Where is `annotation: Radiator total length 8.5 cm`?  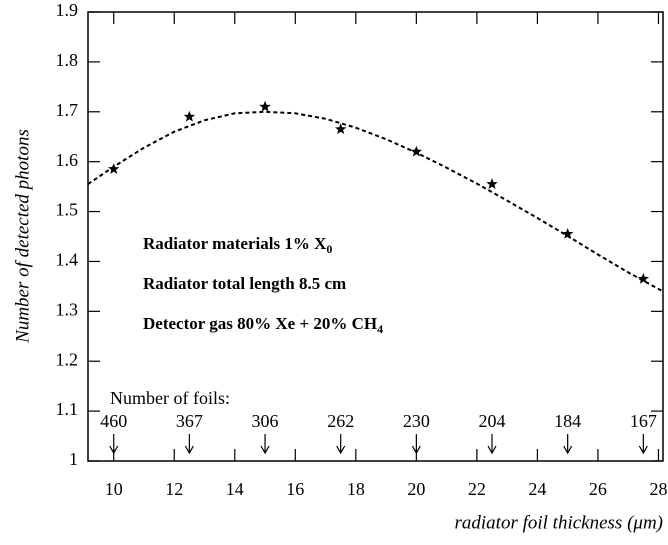 annotation: Radiator total length 8.5 cm is located at coordinates (244, 283).